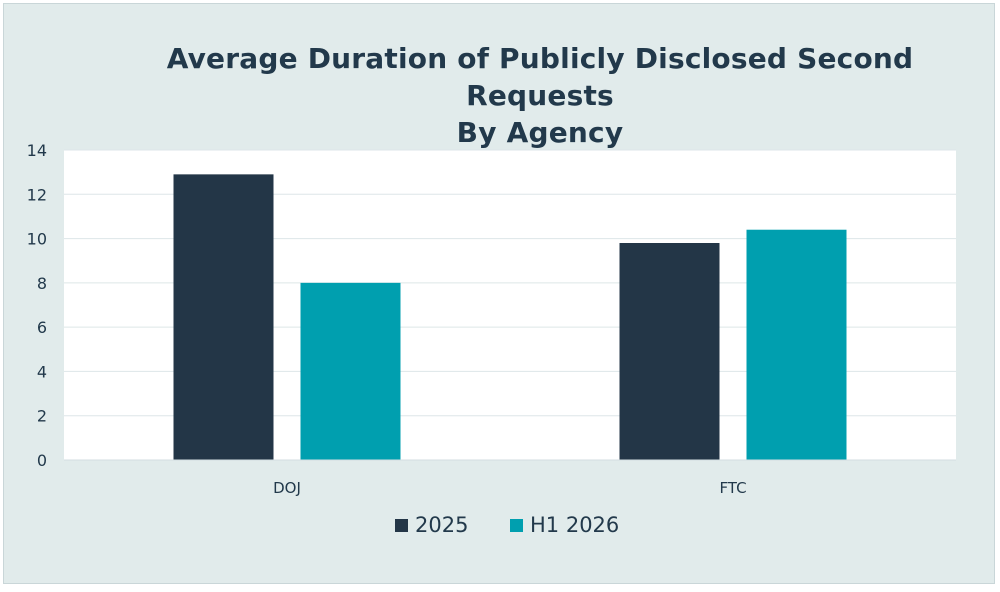 This screenshot has width=1000, height=592. Describe the element at coordinates (37, 239) in the screenshot. I see `y-tick-label: 10` at that location.